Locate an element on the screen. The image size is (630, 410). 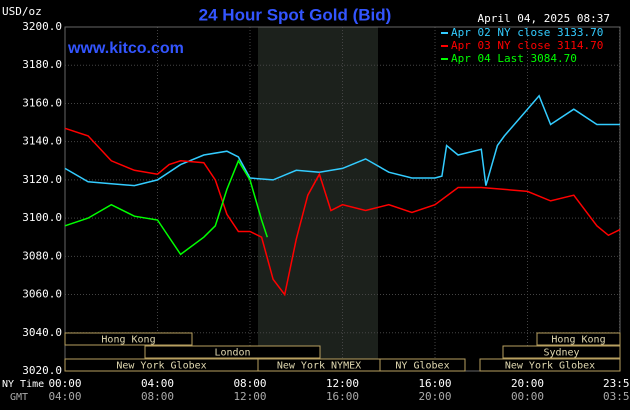
market-label: New York NYMEX is located at coordinates (319, 366).